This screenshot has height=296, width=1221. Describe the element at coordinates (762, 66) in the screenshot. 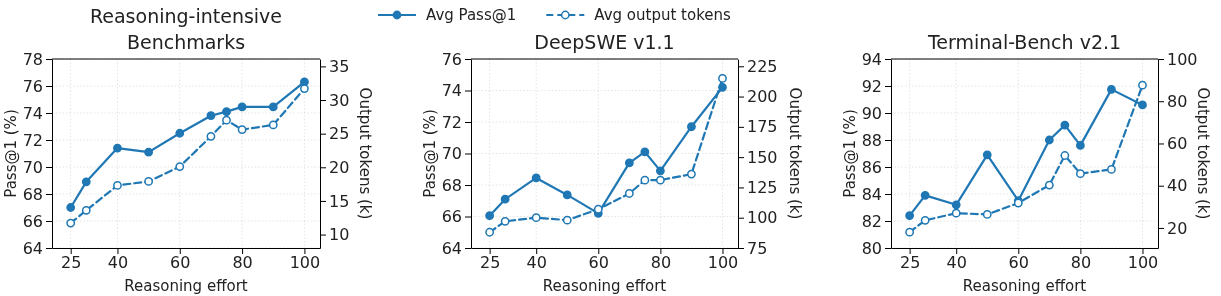

I see `y2-tick-label: 225` at that location.